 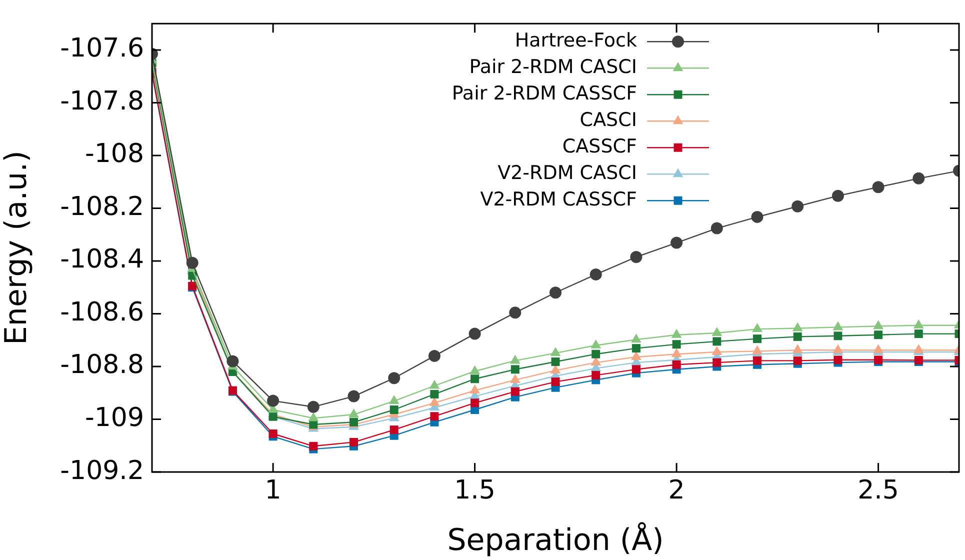 I want to click on x-tick-label: 1, so click(x=273, y=490).